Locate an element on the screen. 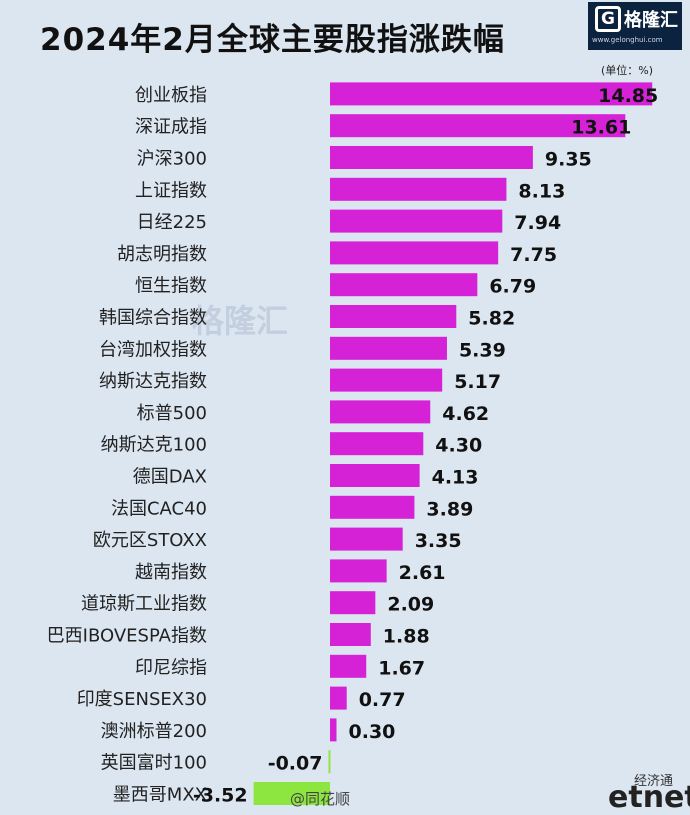 This screenshot has height=815, width=690. value-label-5: 7.75 is located at coordinates (533, 255).